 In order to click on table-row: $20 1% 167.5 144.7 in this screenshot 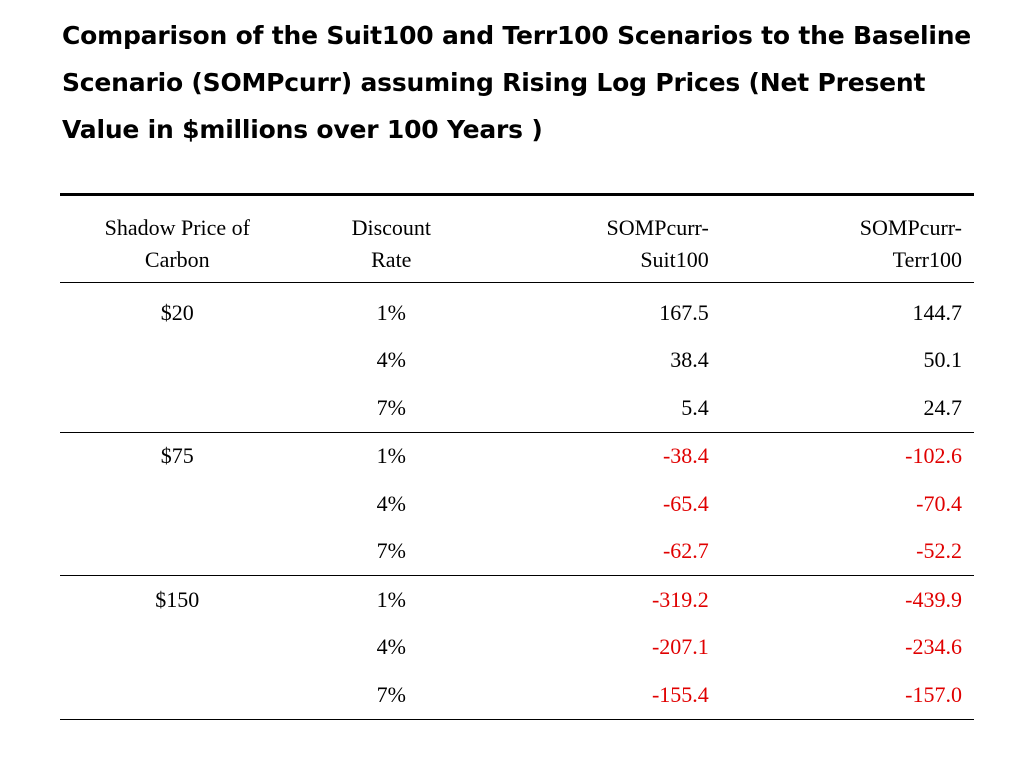, I will do `click(517, 310)`.